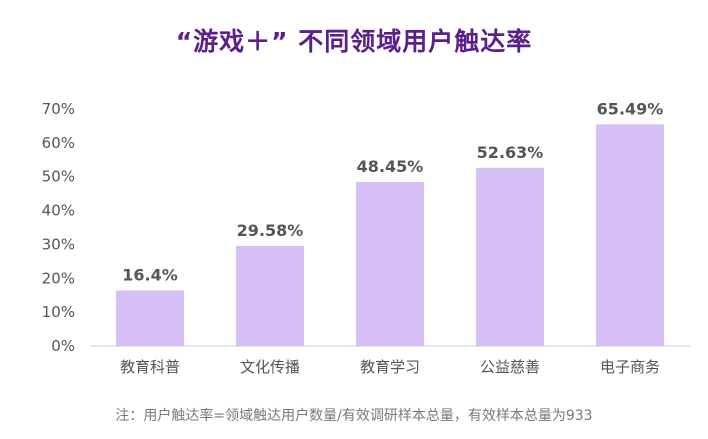  Describe the element at coordinates (630, 367) in the screenshot. I see `x-tick-label: 电子商务` at that location.